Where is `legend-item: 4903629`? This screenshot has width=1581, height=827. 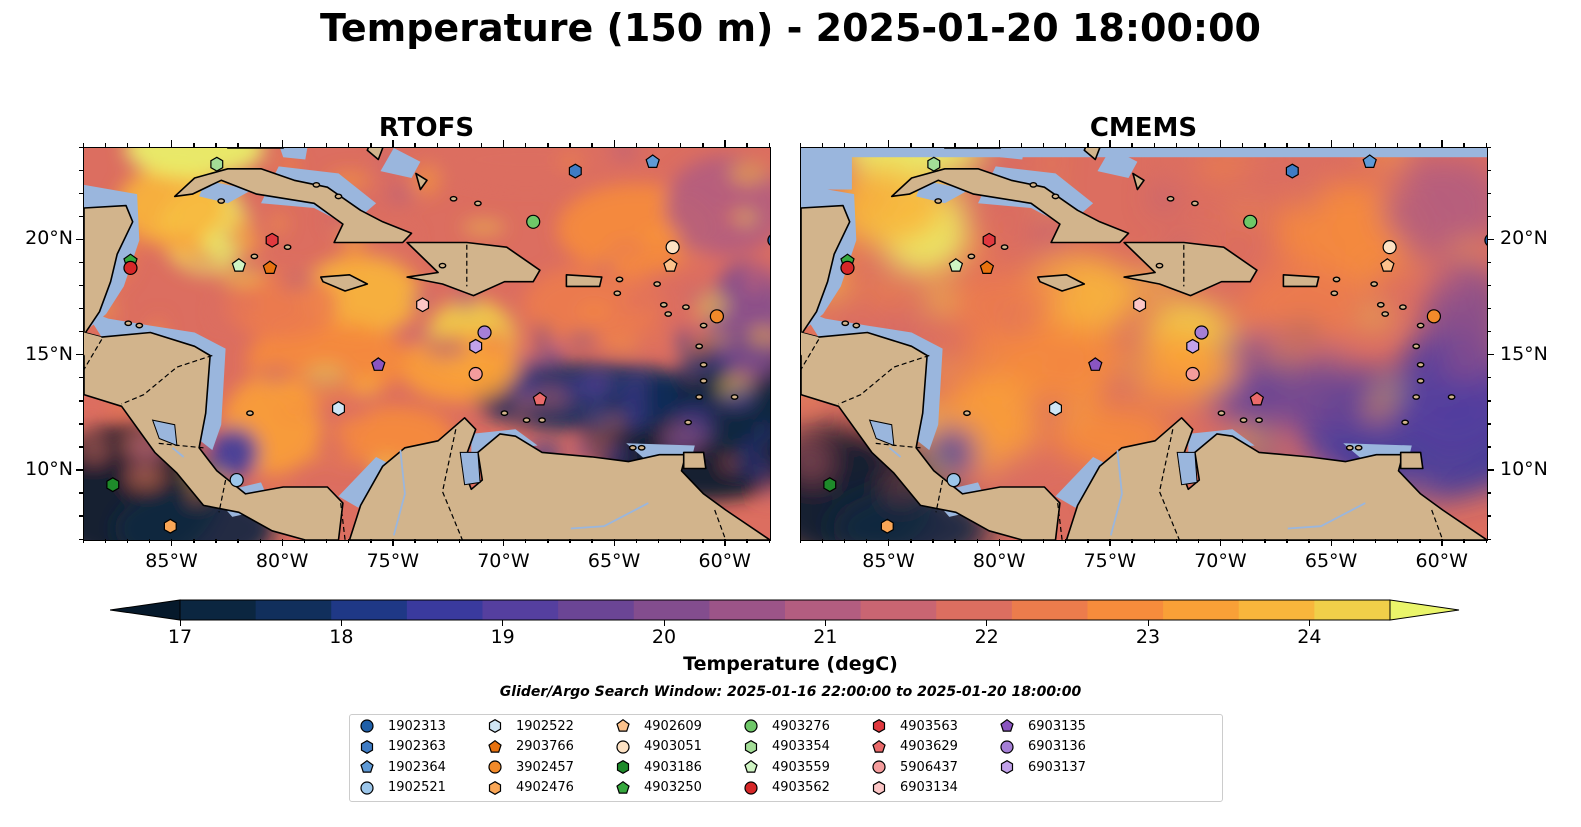 legend-item: 4903629 is located at coordinates (914, 747).